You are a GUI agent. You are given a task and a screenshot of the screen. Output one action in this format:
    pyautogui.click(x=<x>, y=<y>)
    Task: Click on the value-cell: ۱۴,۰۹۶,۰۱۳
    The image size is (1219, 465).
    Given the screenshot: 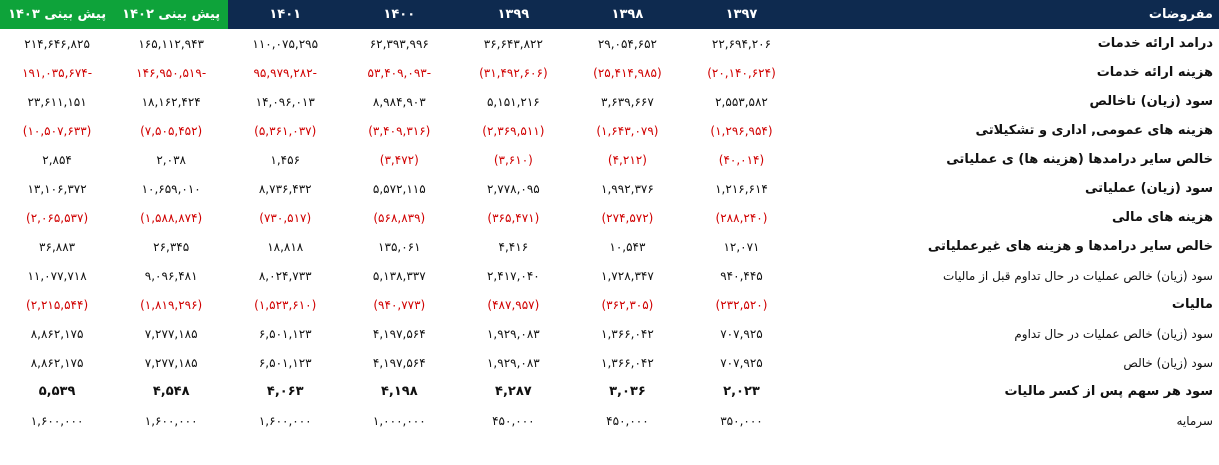 What is the action you would take?
    pyautogui.click(x=285, y=101)
    